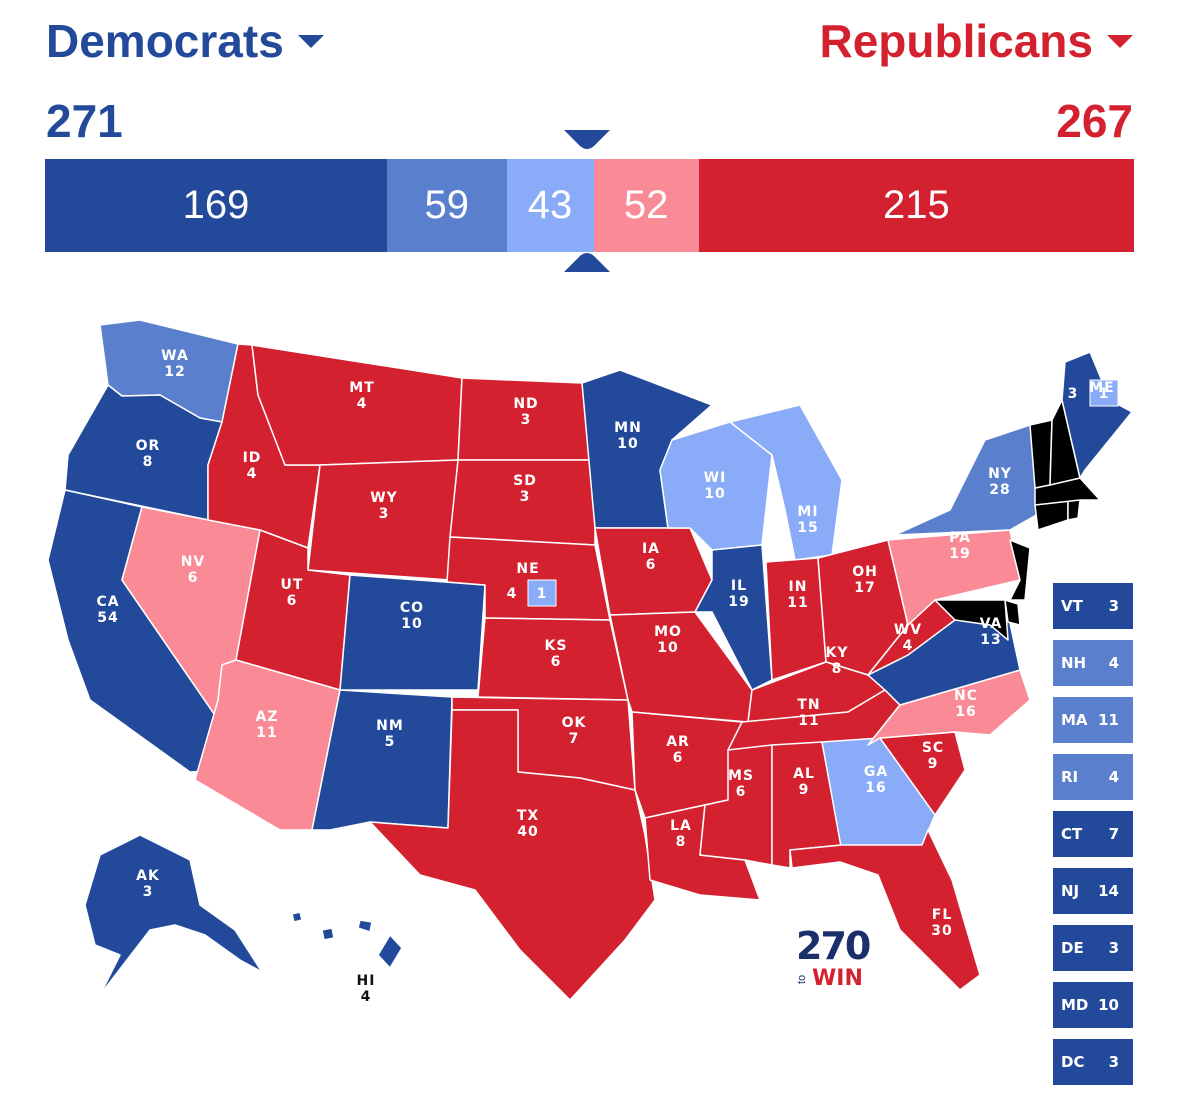 The width and height of the screenshot is (1179, 1095). Describe the element at coordinates (1113, 1062) in the screenshot. I see `small-state-ev: 3` at that location.